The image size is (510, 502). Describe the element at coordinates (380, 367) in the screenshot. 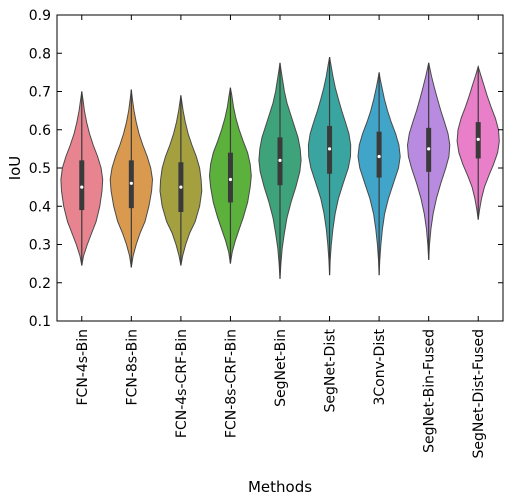

I see `x-tick-label: 3Conv-Dist` at that location.